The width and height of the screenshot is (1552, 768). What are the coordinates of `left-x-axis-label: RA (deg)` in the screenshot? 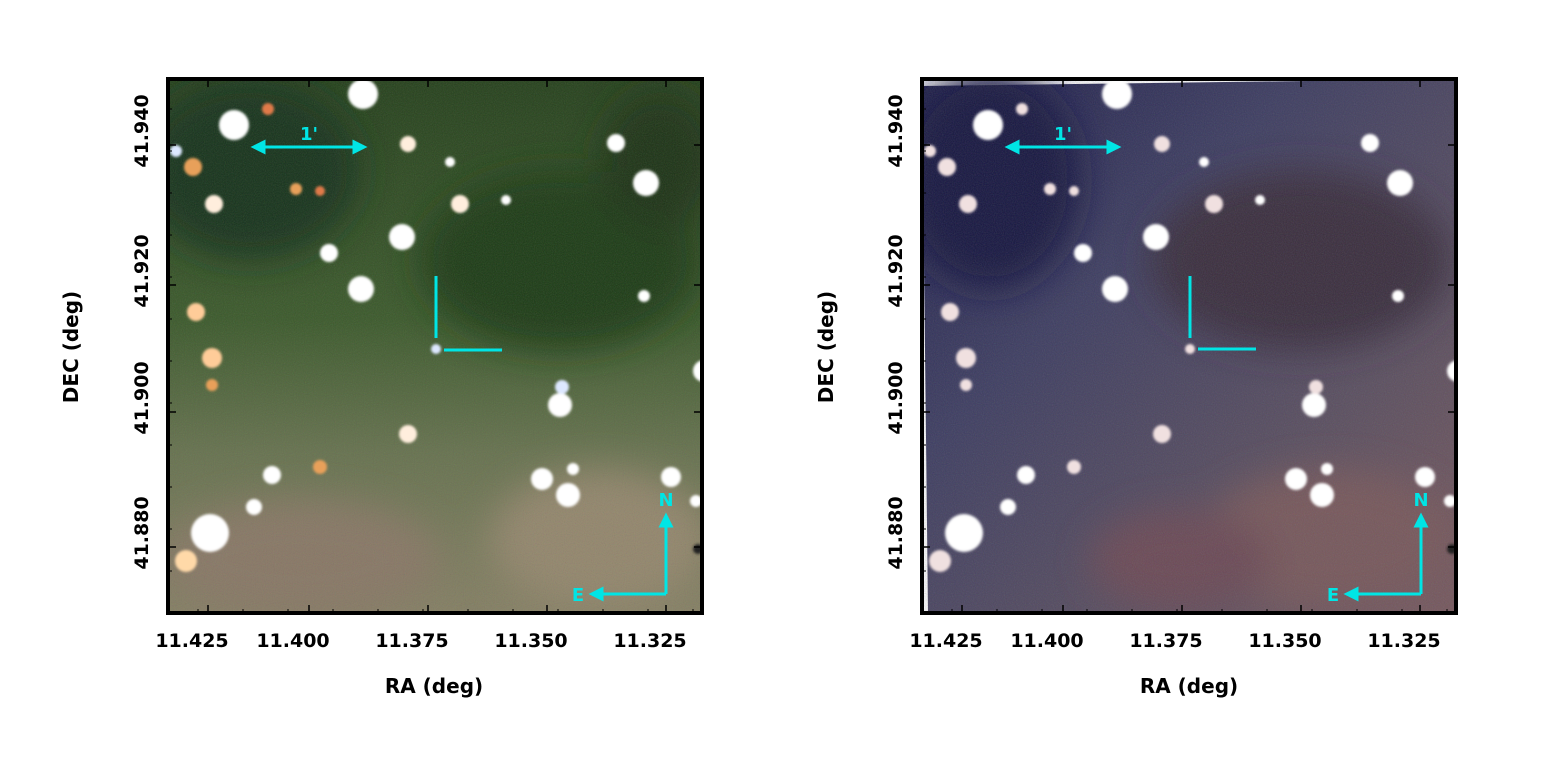 It's located at (434, 686).